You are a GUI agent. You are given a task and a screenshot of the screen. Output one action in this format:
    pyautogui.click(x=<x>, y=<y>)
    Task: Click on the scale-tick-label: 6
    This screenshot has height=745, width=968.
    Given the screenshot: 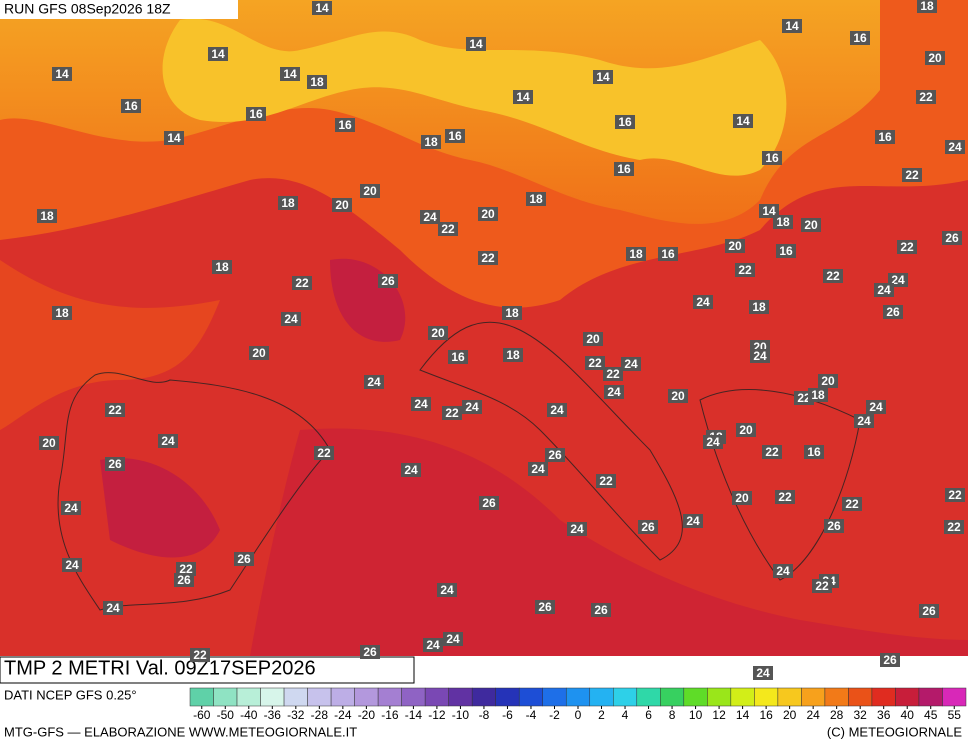 What is the action you would take?
    pyautogui.click(x=648, y=715)
    